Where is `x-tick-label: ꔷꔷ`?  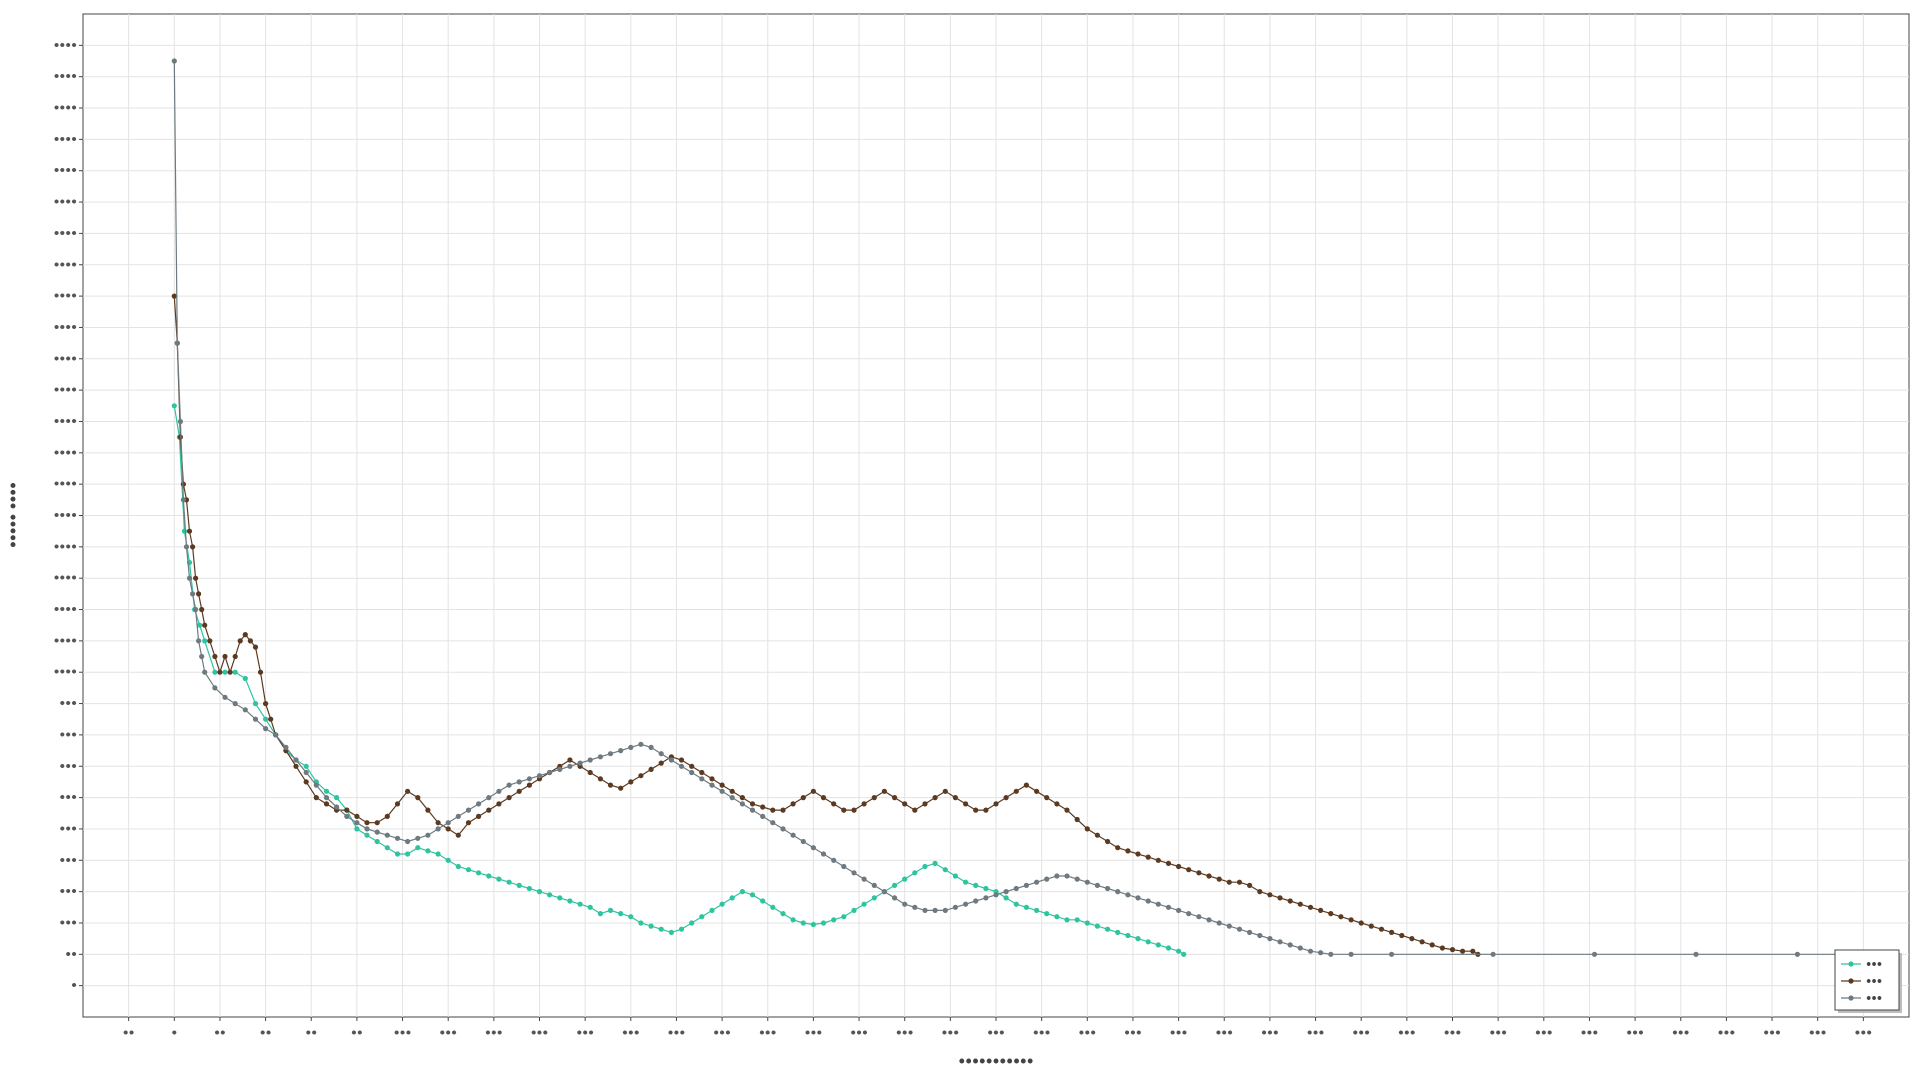
x-tick-label: ꔷꔷ is located at coordinates (266, 1033).